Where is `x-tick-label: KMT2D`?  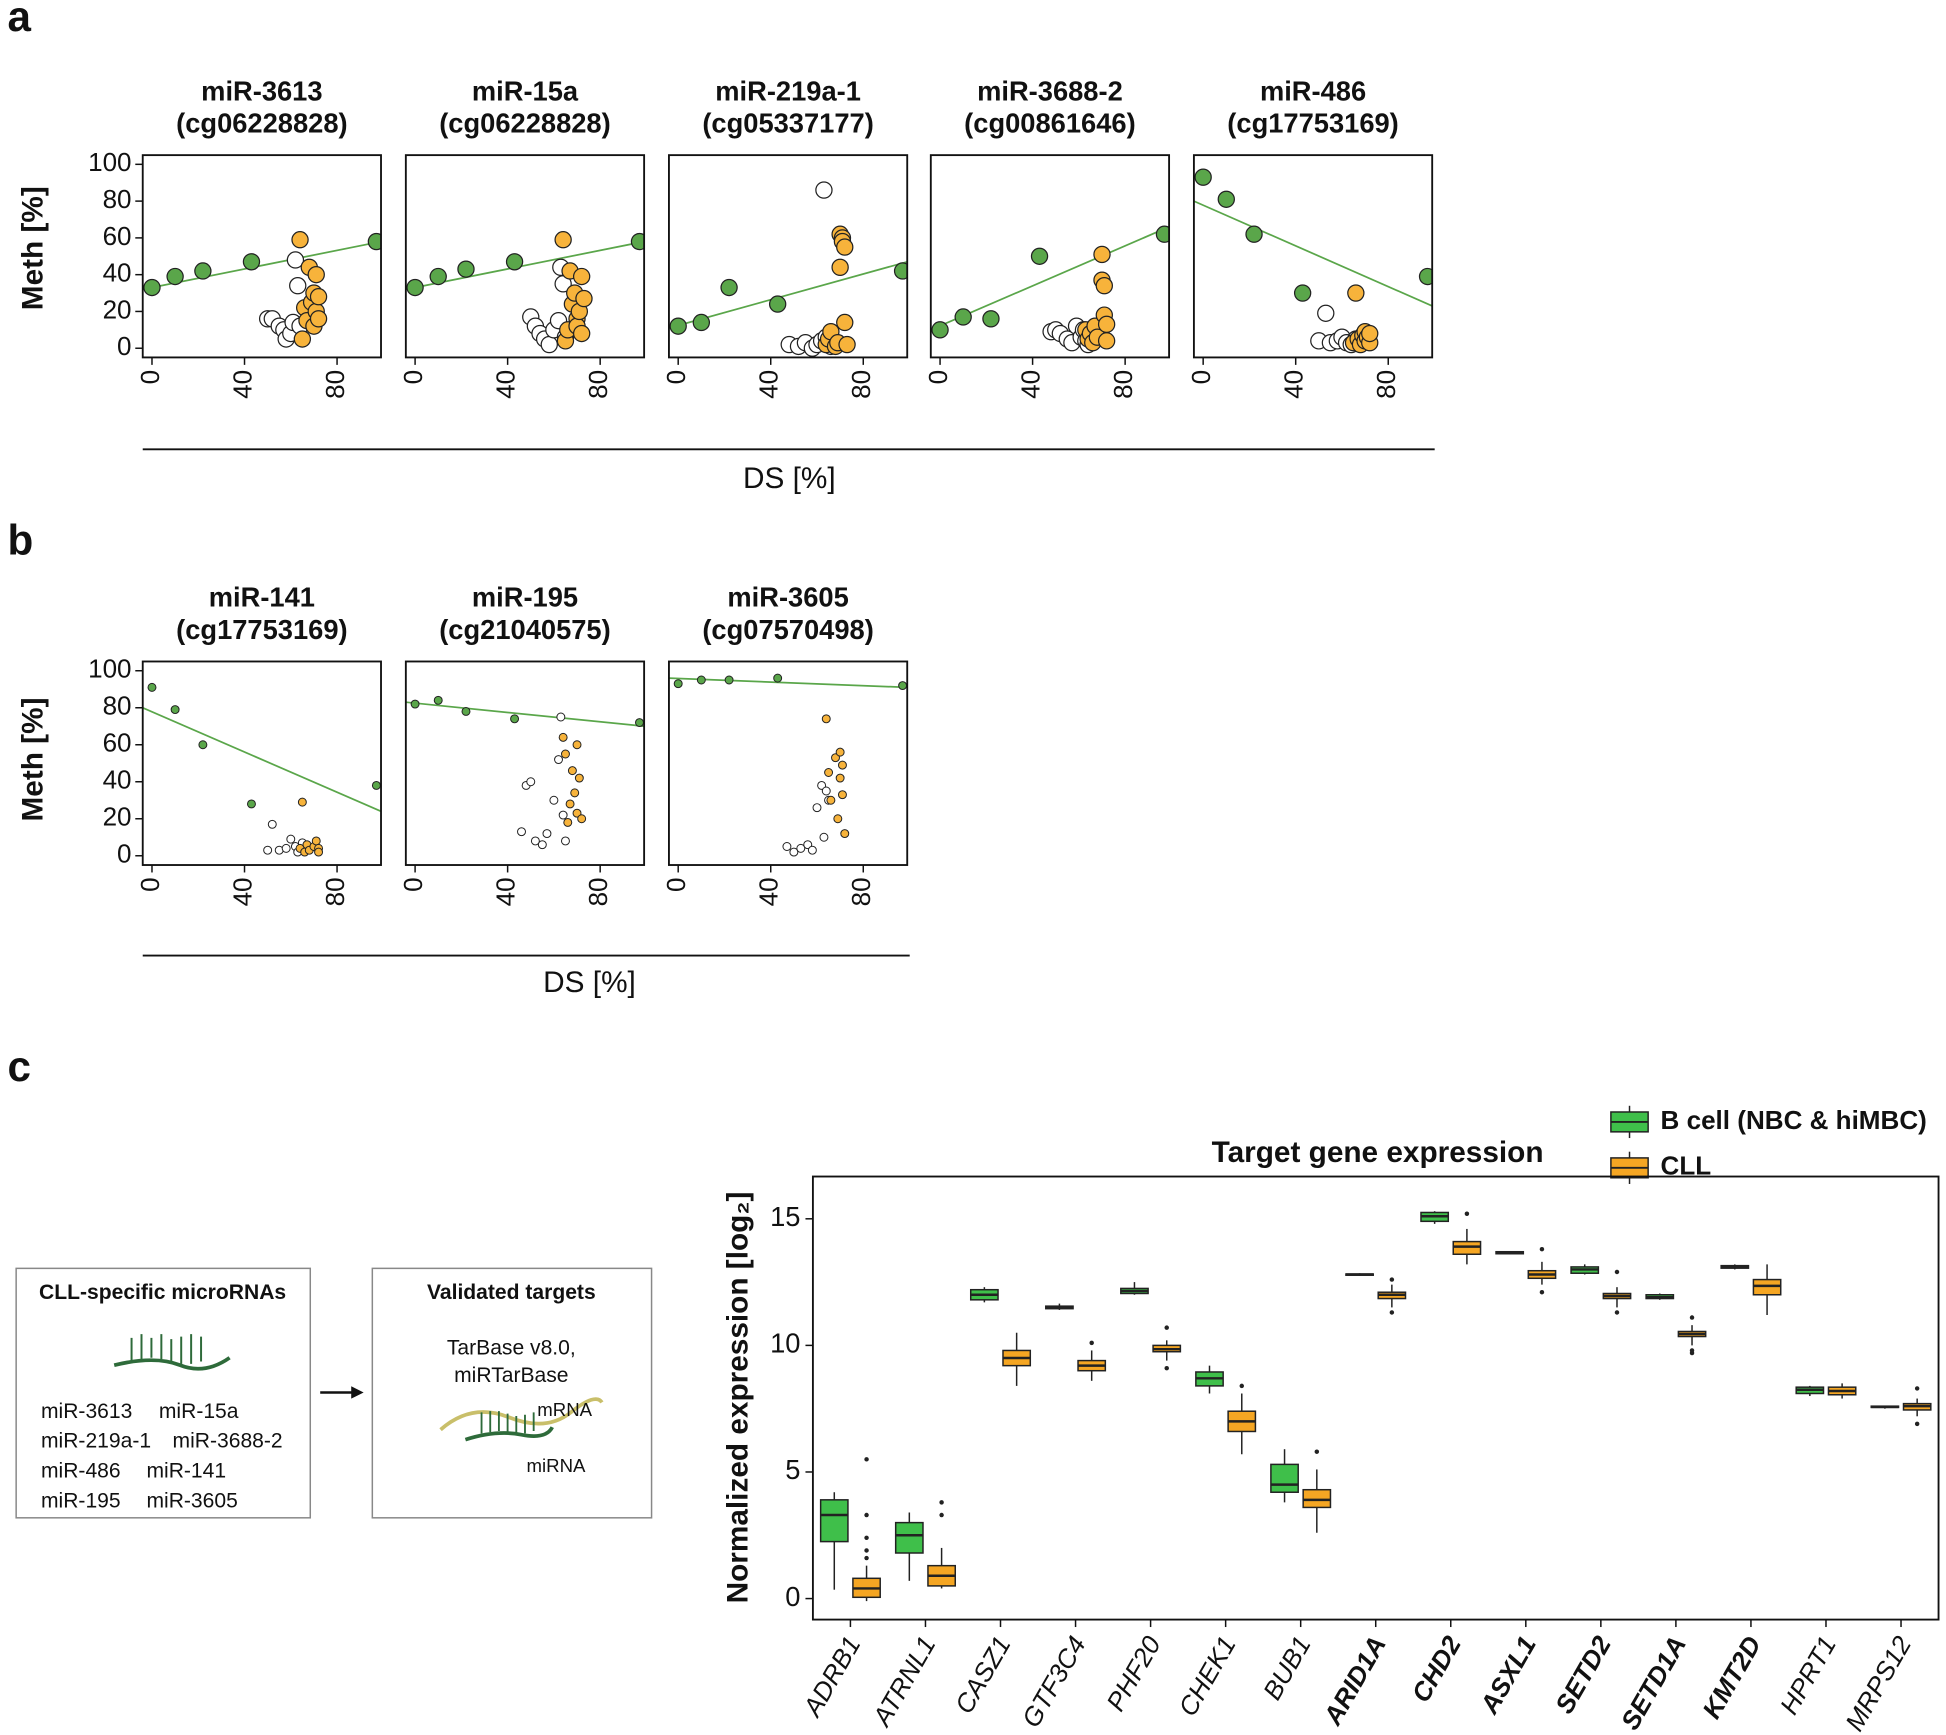
x-tick-label: KMT2D is located at coordinates (1731, 1677).